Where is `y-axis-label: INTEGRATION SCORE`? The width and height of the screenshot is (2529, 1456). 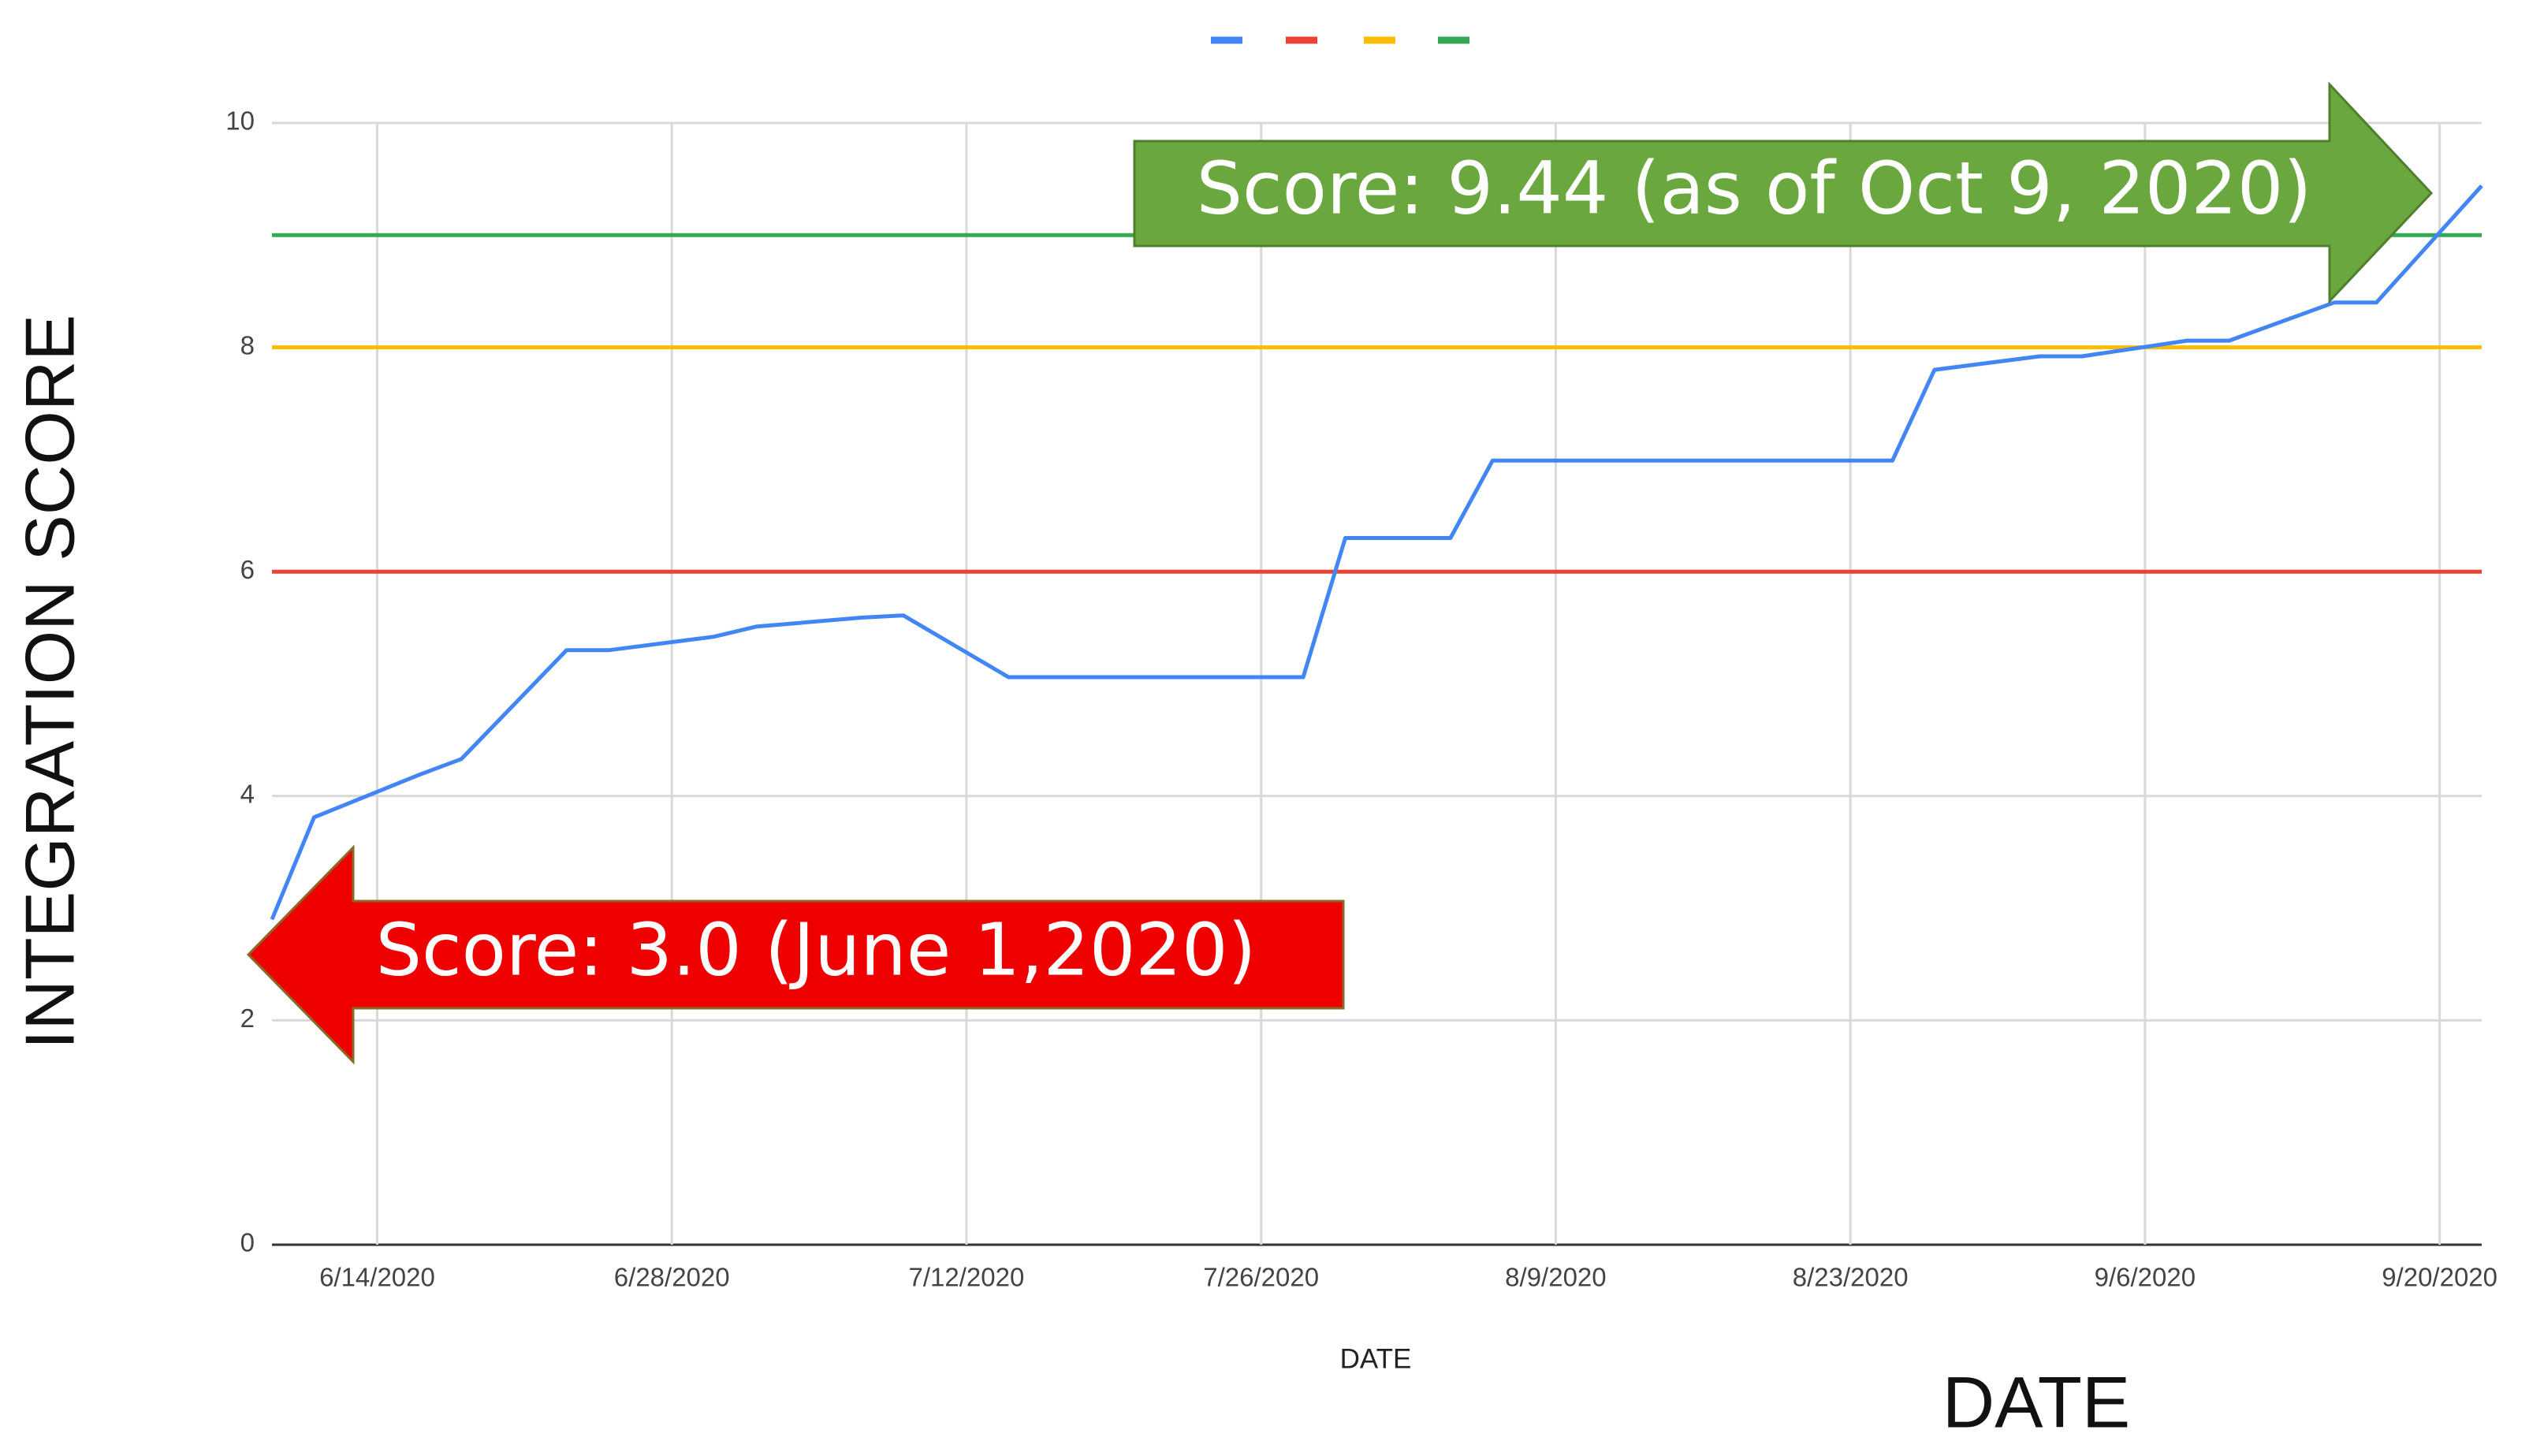
y-axis-label: INTEGRATION SCORE is located at coordinates (49, 682).